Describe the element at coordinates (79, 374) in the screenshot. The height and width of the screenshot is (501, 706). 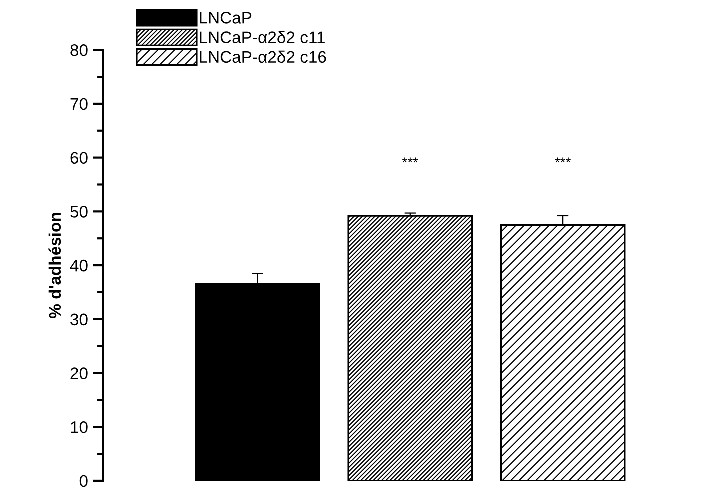
I see `y-tick-label: 20` at that location.